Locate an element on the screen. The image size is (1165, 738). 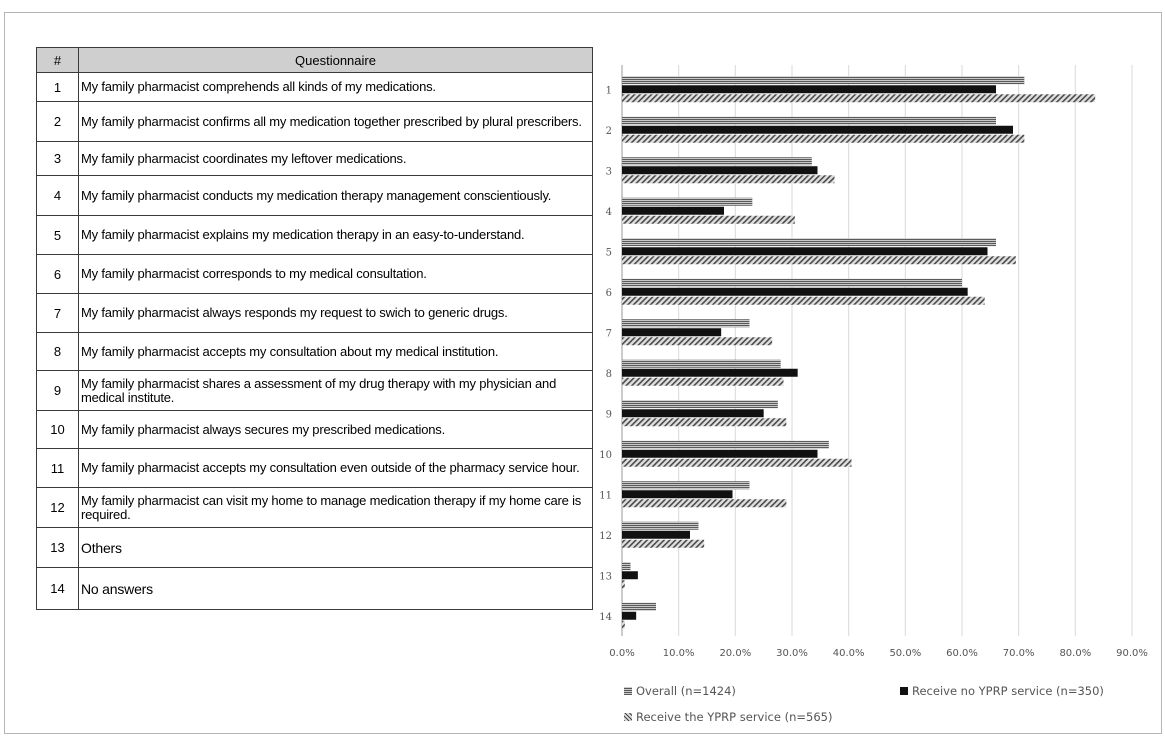
category-label: 4 is located at coordinates (609, 212).